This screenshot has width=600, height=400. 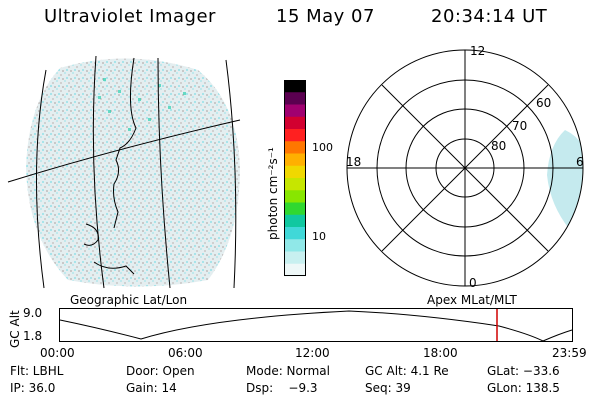 I want to click on gain-status: Gain: 14, so click(x=151, y=388).